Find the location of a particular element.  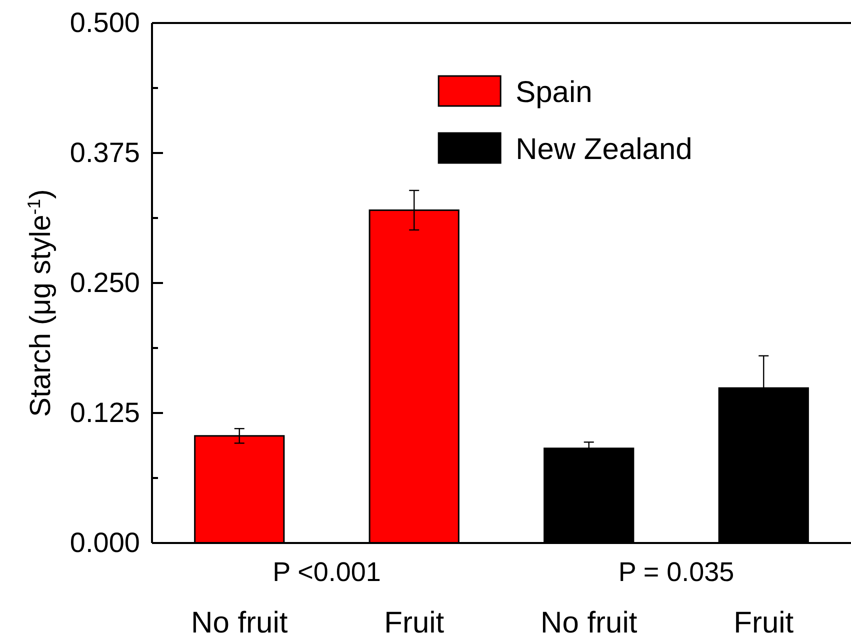

y-tick-label: 0.250 is located at coordinates (105, 282).